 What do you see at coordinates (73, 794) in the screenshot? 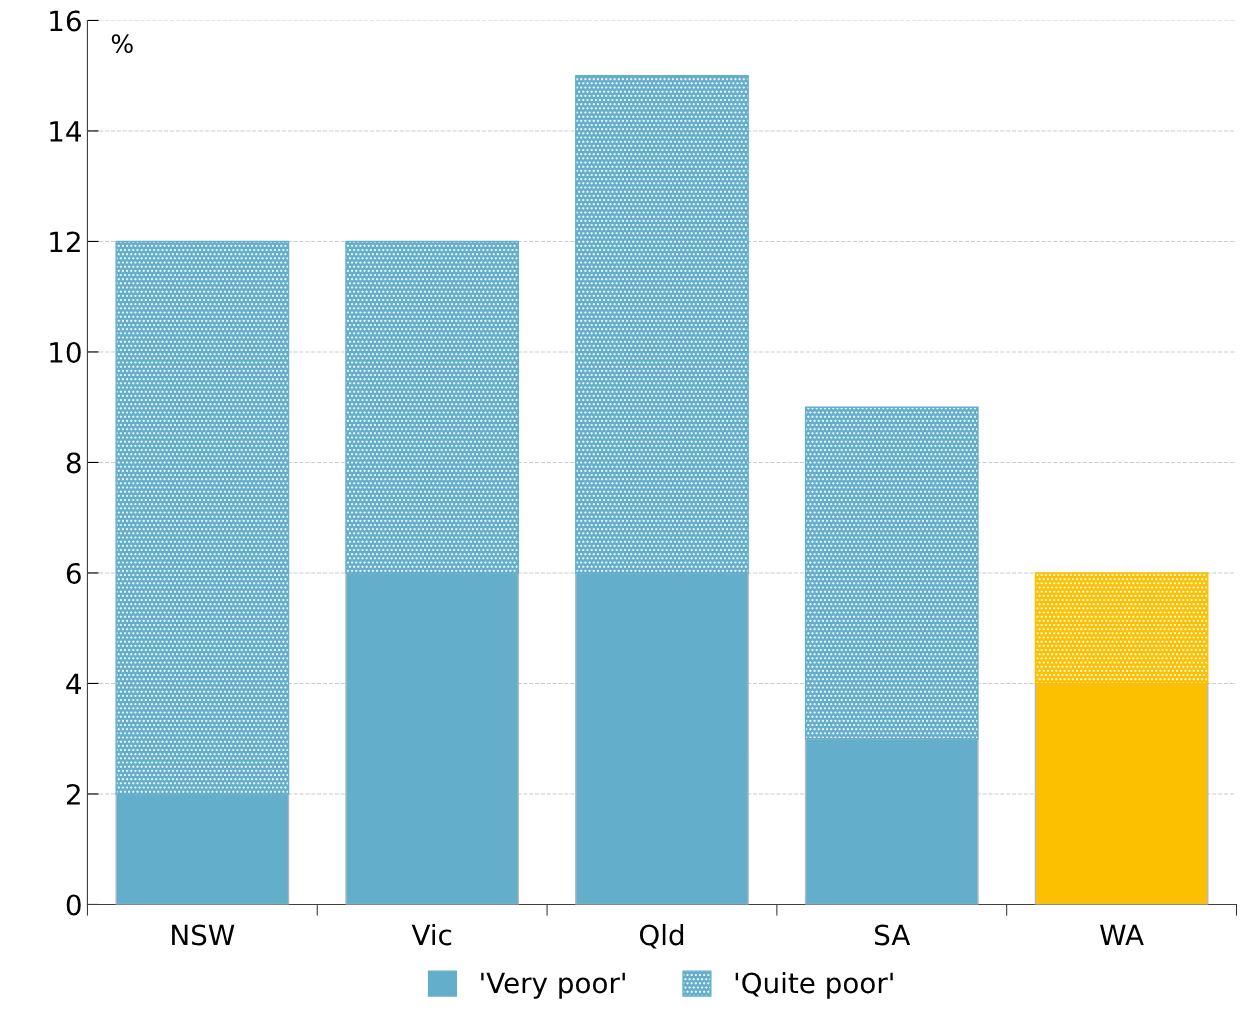
I see `y-tick-label: 2` at bounding box center [73, 794].